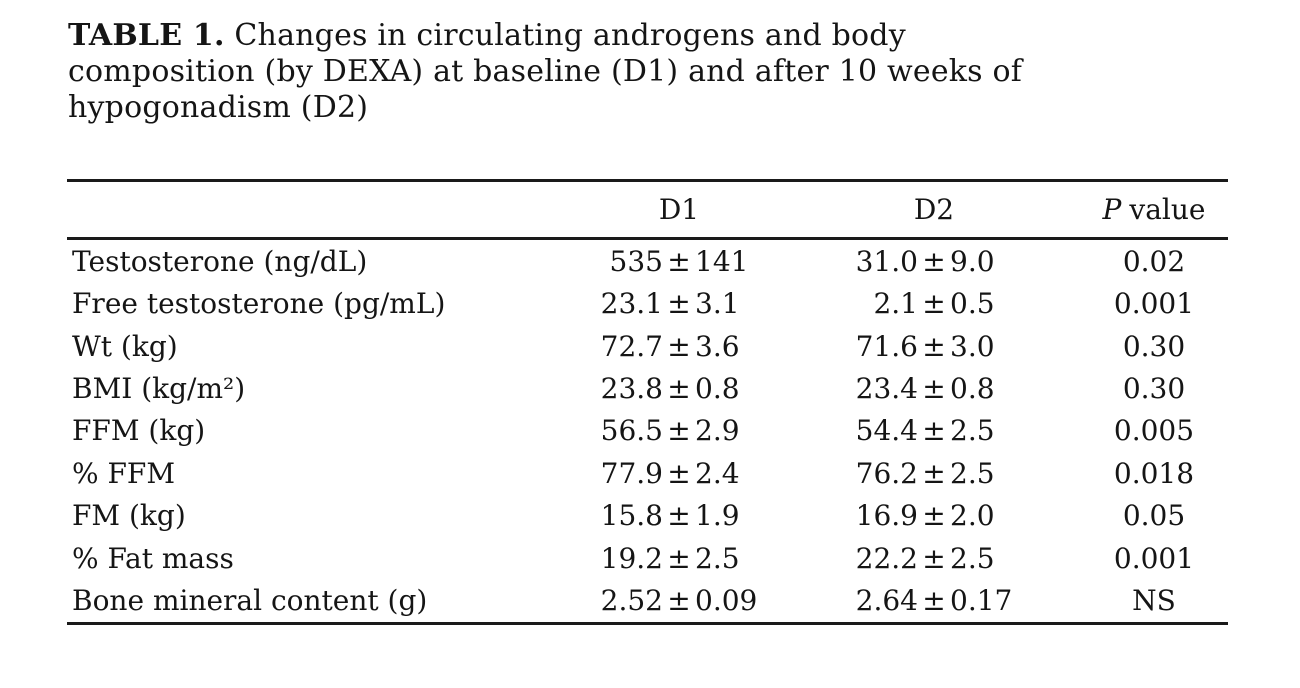 The image size is (1300, 688). I want to click on d2-value: 22.2, so click(886, 558).